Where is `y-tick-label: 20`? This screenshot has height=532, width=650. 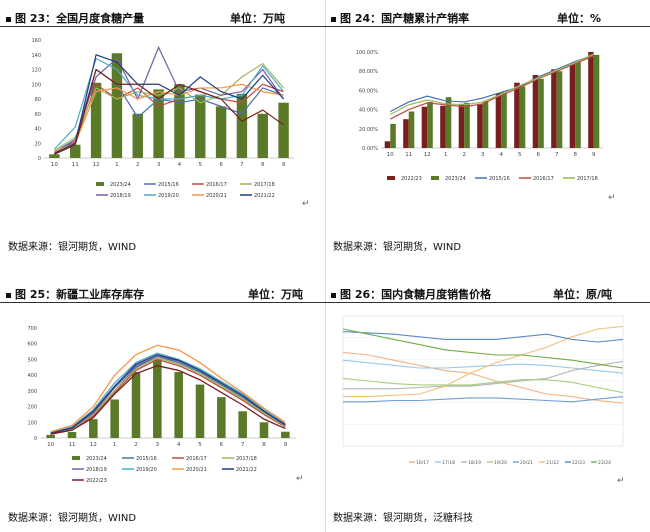 y-tick-label: 20 is located at coordinates (38, 144).